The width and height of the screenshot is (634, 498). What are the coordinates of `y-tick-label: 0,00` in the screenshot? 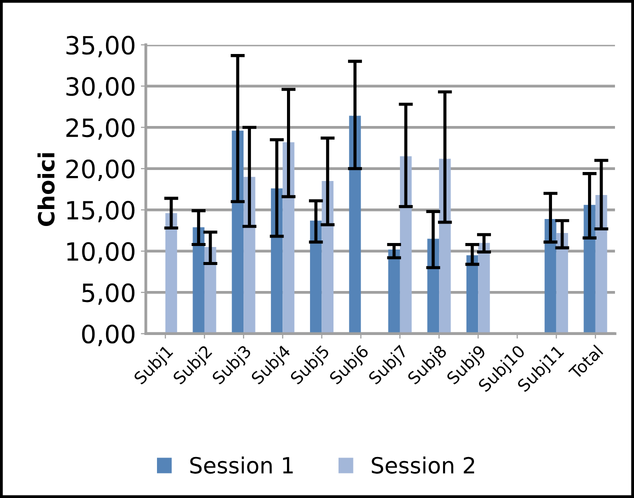 It's located at (108, 335).